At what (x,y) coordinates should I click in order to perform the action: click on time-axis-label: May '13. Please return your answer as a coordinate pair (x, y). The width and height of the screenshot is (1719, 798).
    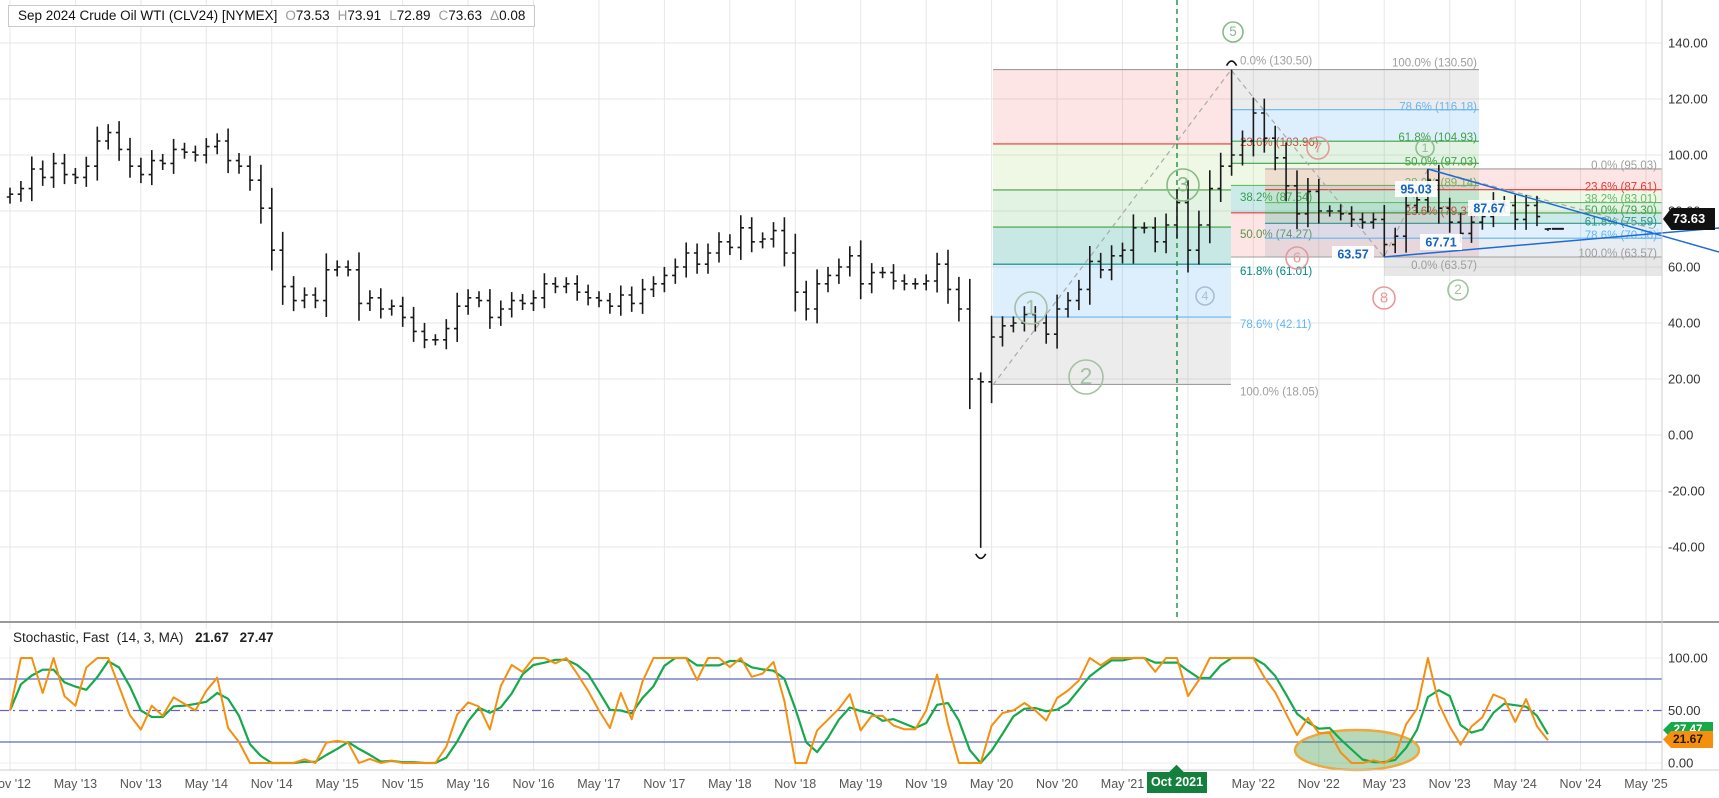
    Looking at the image, I should click on (75, 784).